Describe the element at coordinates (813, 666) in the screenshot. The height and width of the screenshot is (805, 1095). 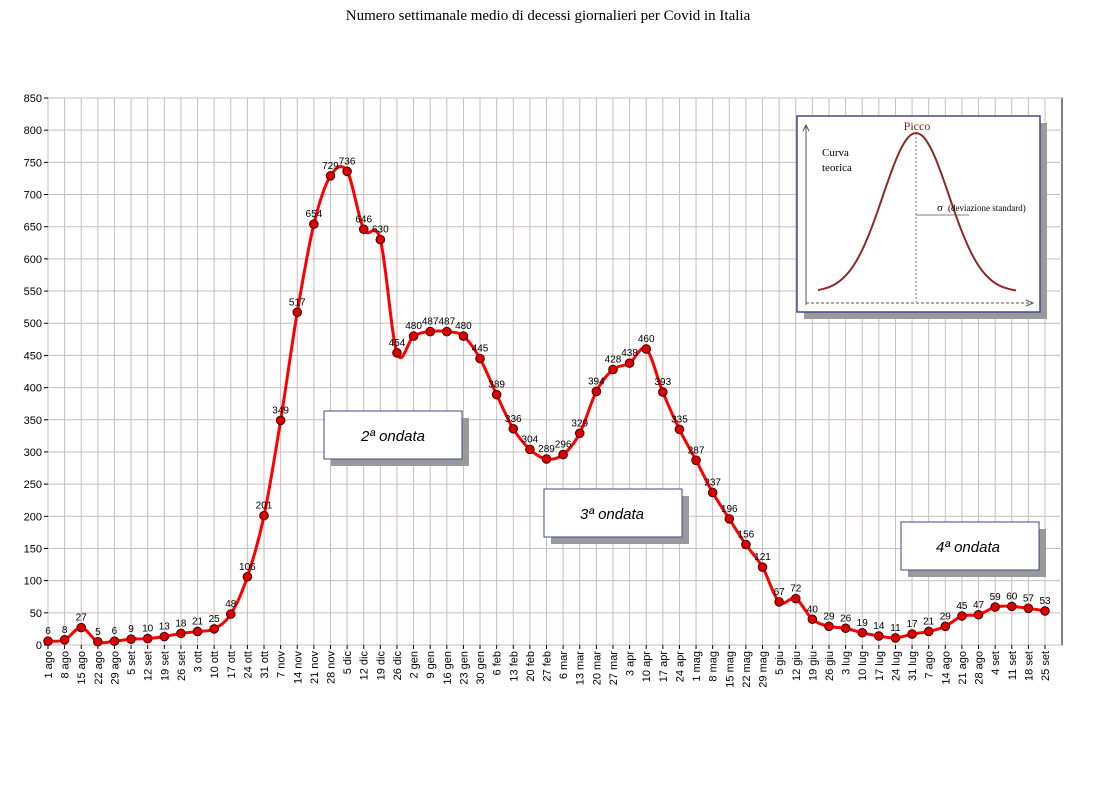
I see `x-tick-label: 19 giu` at that location.